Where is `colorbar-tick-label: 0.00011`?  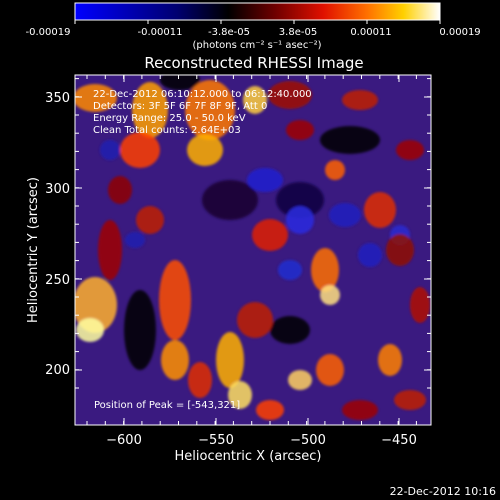 colorbar-tick-label: 0.00011 is located at coordinates (370, 32).